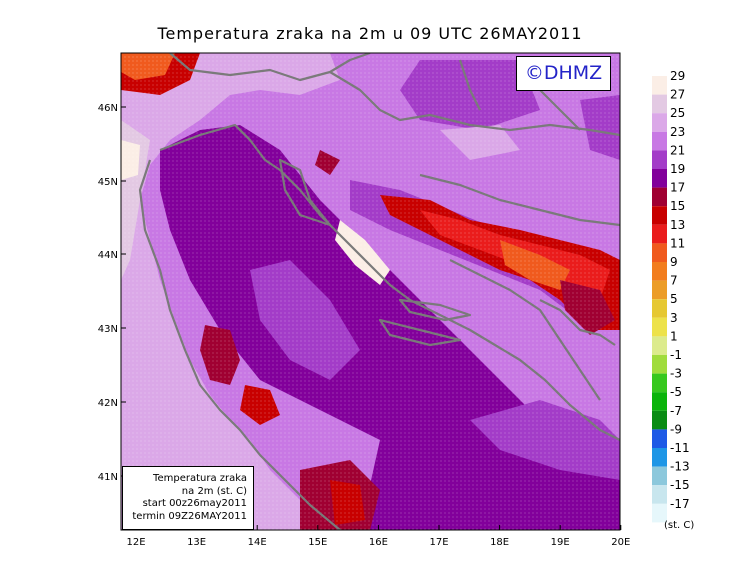 Image resolution: width=740 pixels, height=582 pixels. I want to click on legend-label: -7, so click(676, 411).